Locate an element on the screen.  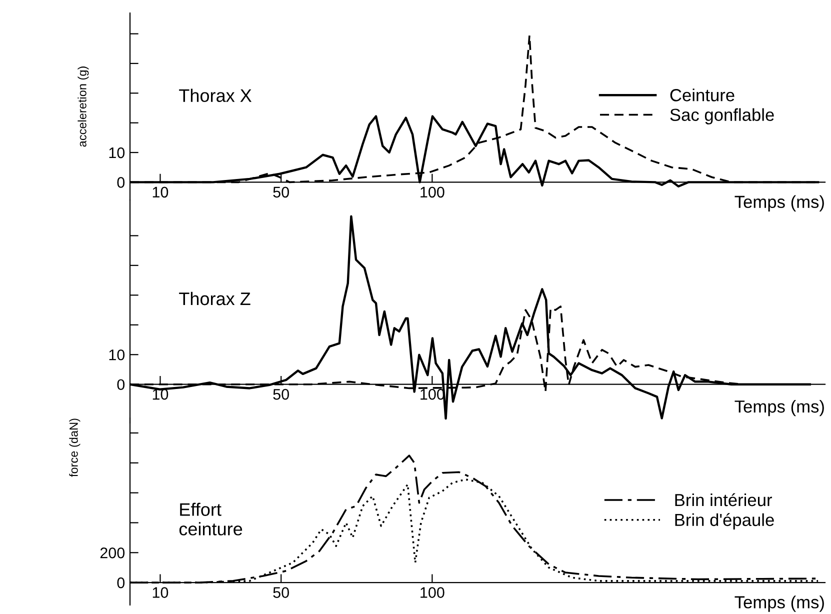
text: Effort ceinture is located at coordinates (210, 519).